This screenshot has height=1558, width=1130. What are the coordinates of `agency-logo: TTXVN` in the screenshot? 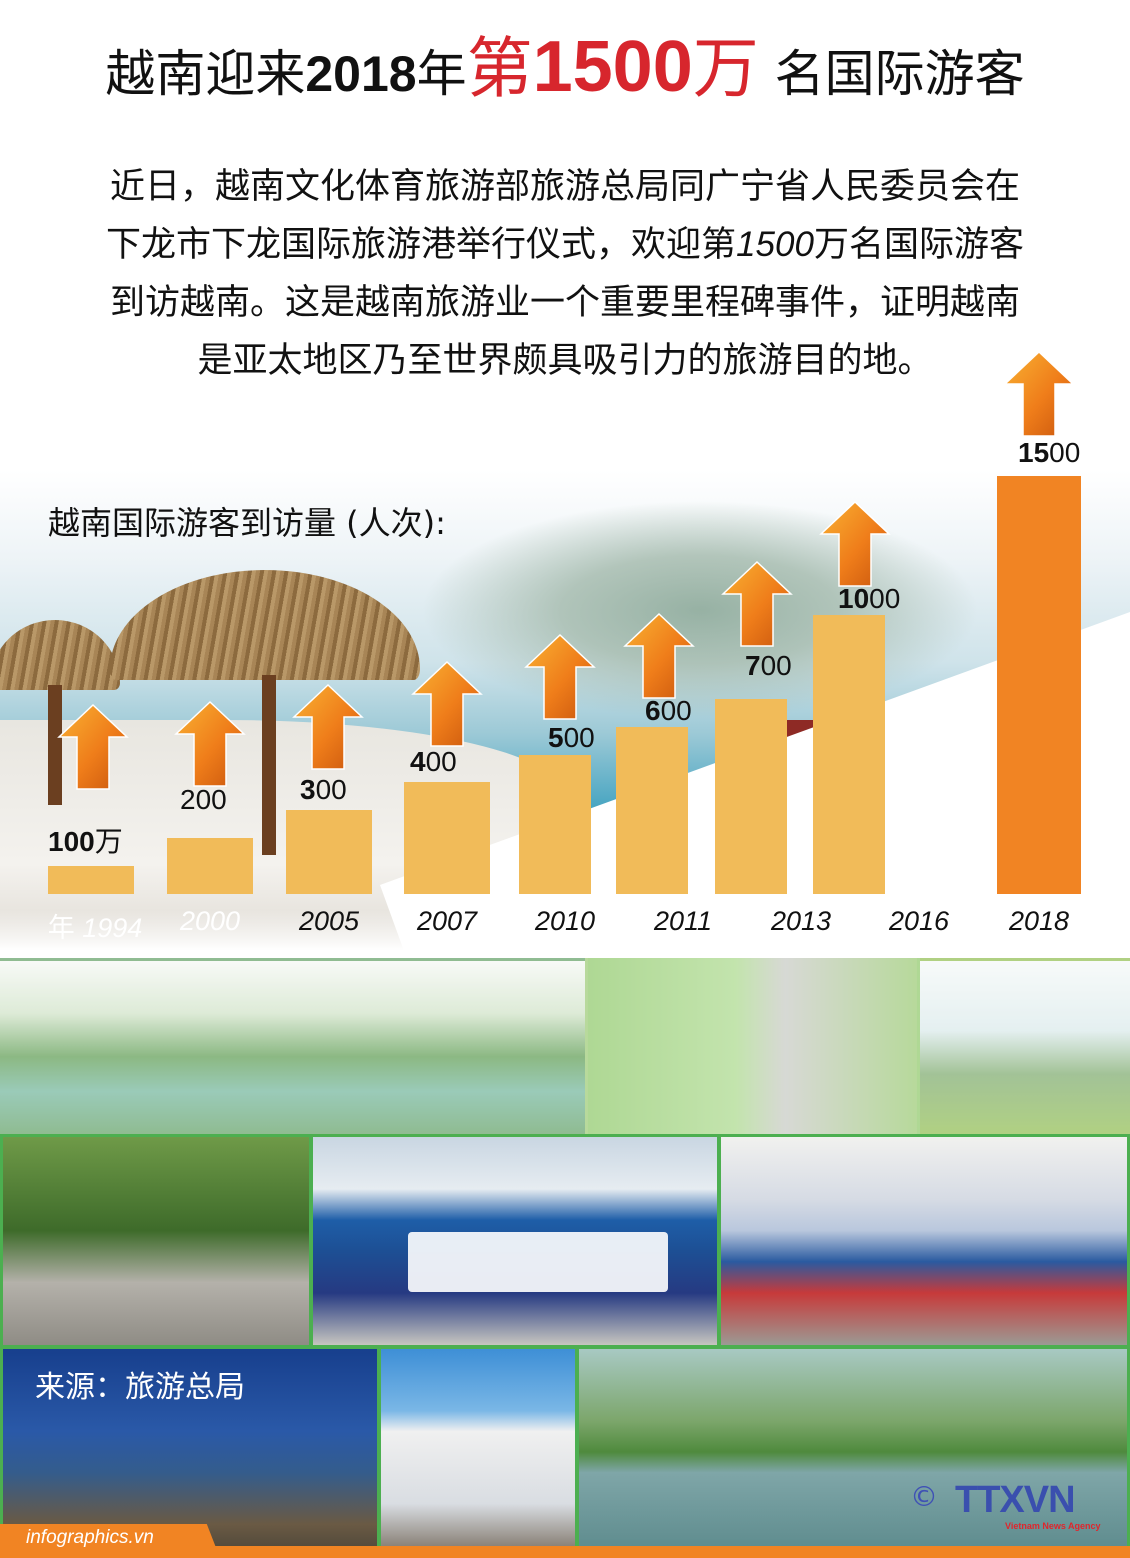 It's located at (1015, 1500).